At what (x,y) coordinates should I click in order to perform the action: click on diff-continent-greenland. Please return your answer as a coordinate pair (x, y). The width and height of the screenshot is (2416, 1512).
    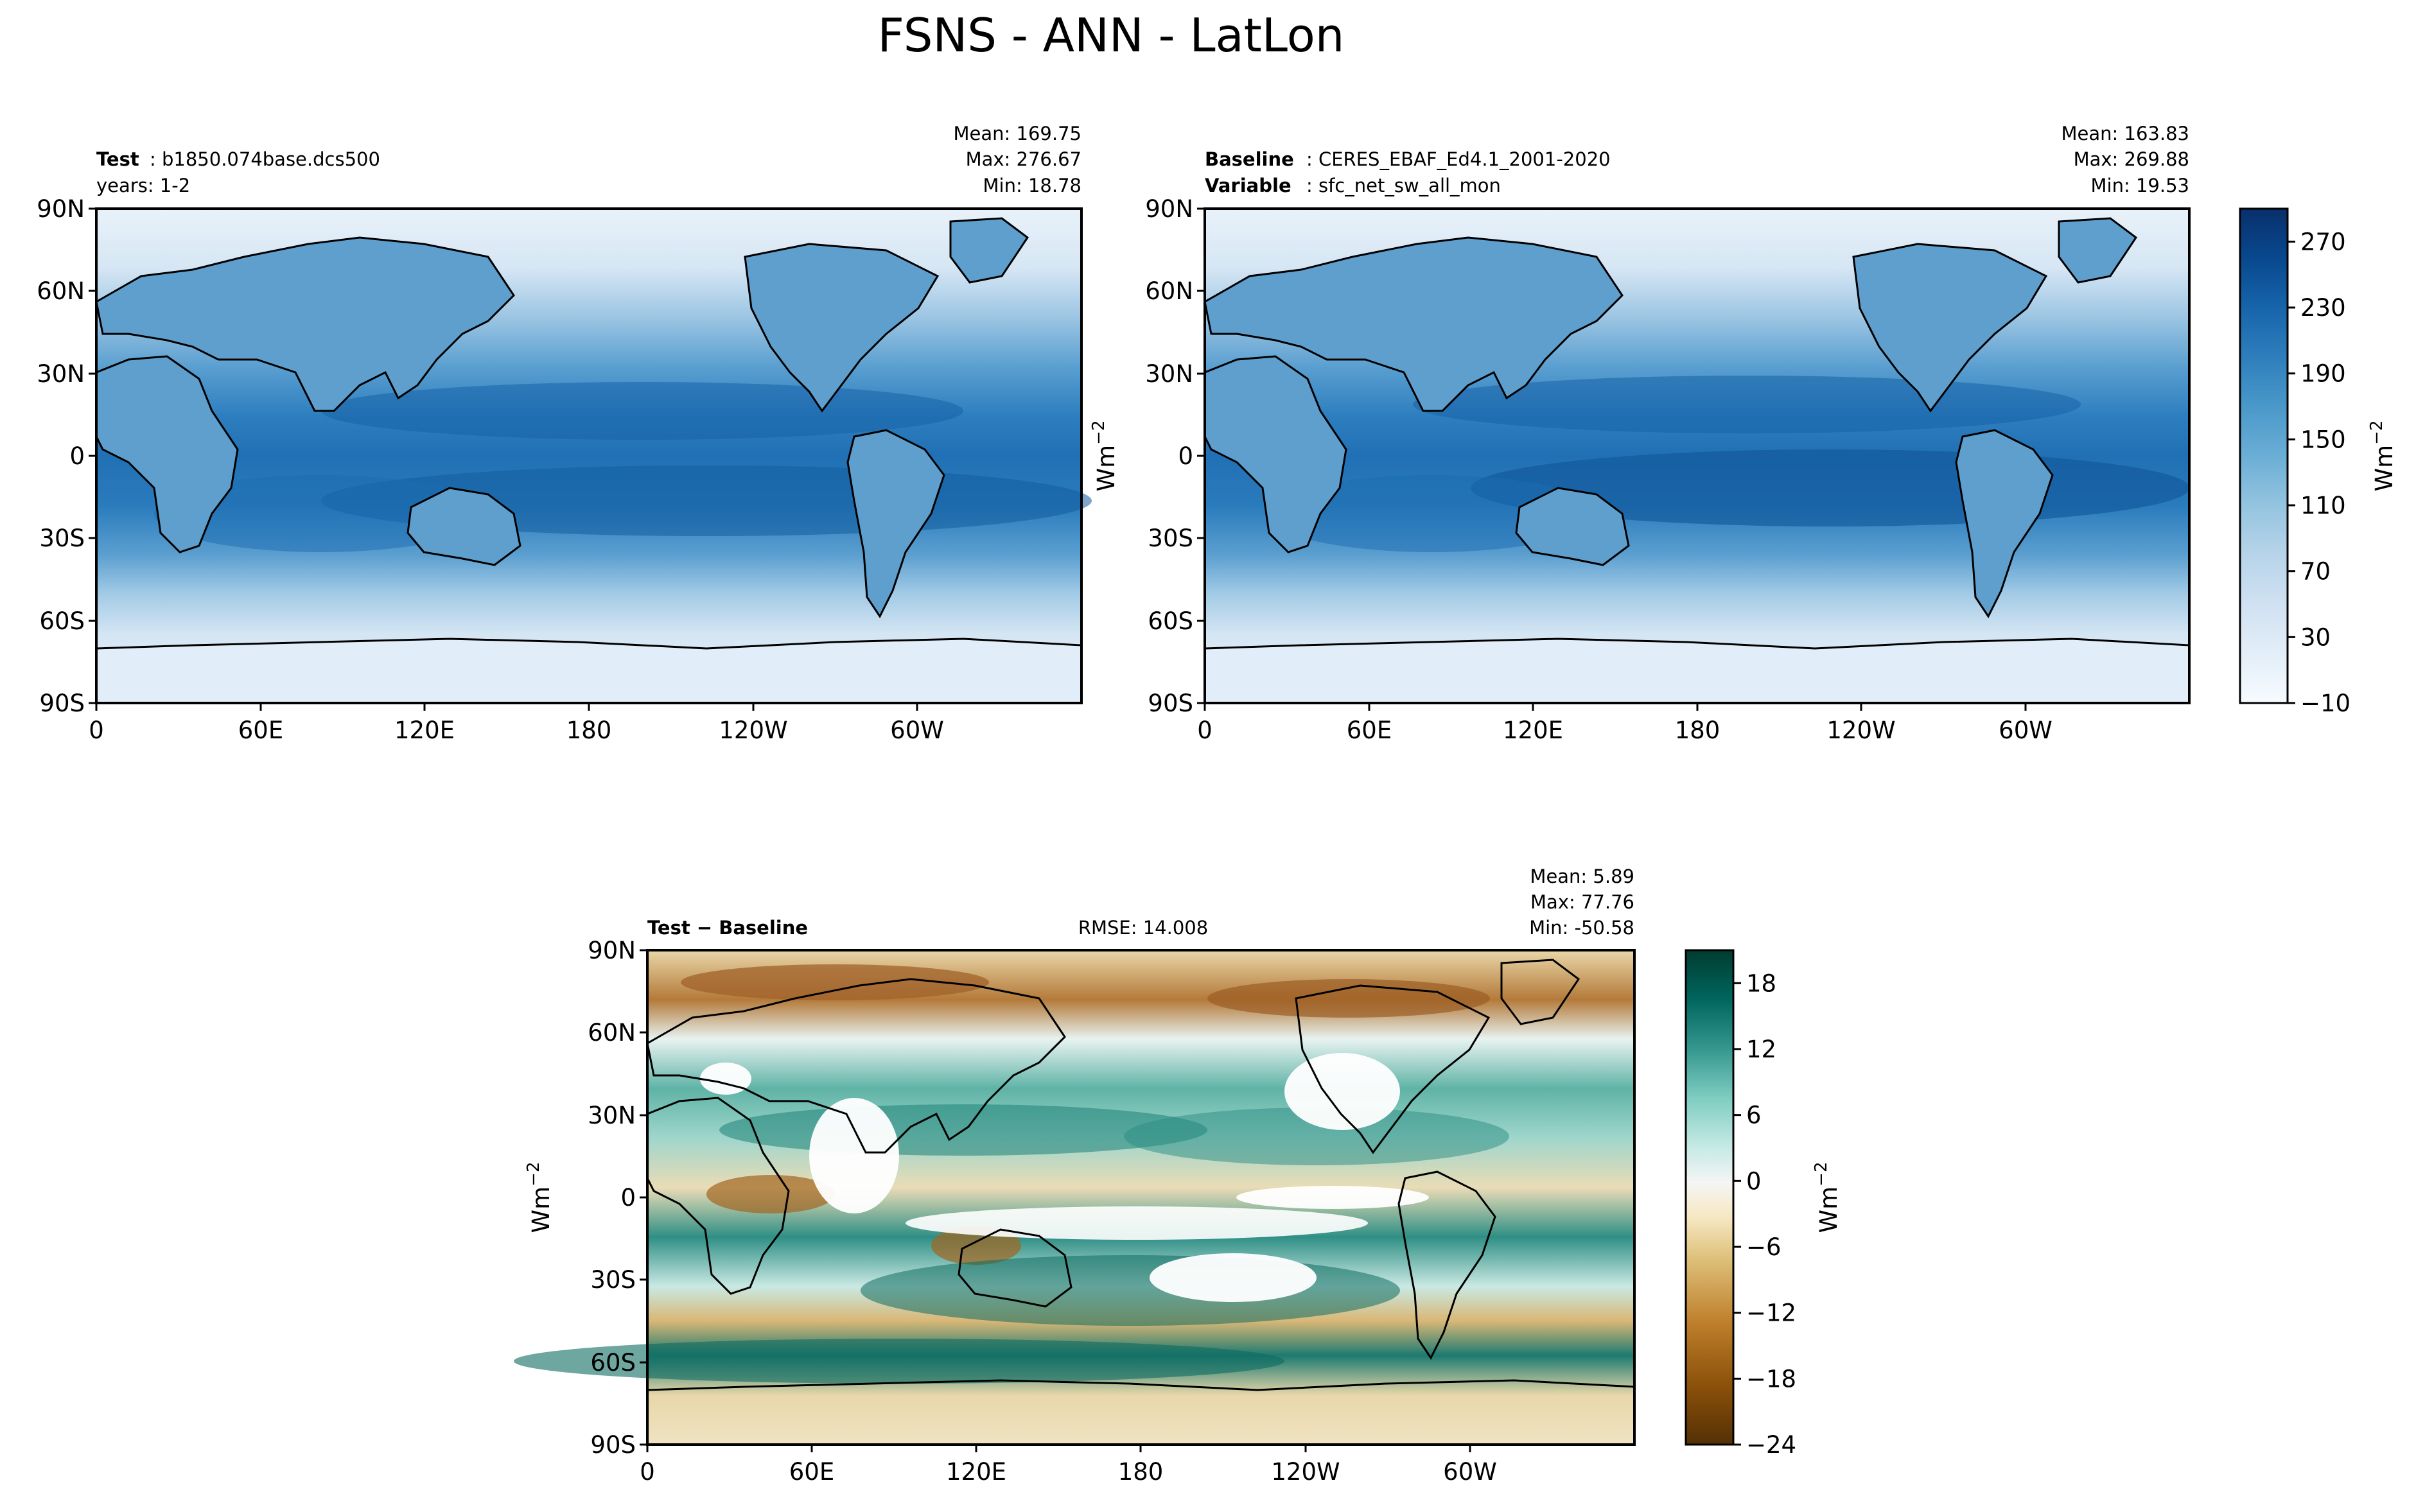
    Looking at the image, I should click on (1540, 992).